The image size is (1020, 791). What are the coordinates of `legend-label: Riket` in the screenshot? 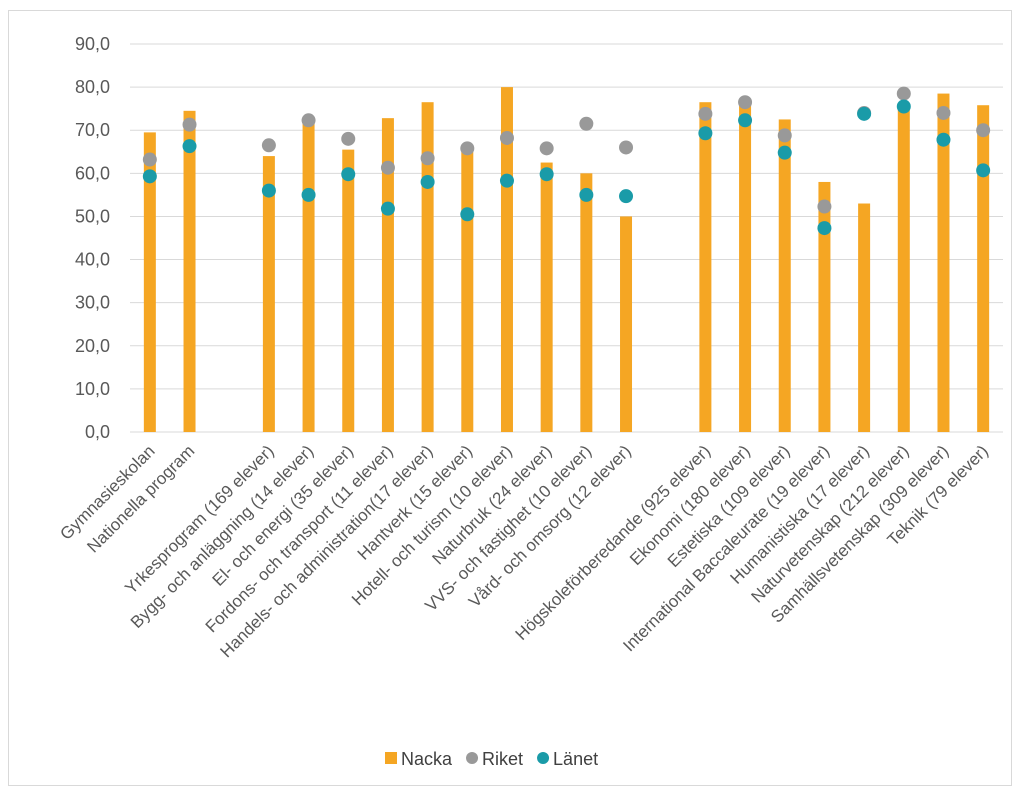 It's located at (502, 759).